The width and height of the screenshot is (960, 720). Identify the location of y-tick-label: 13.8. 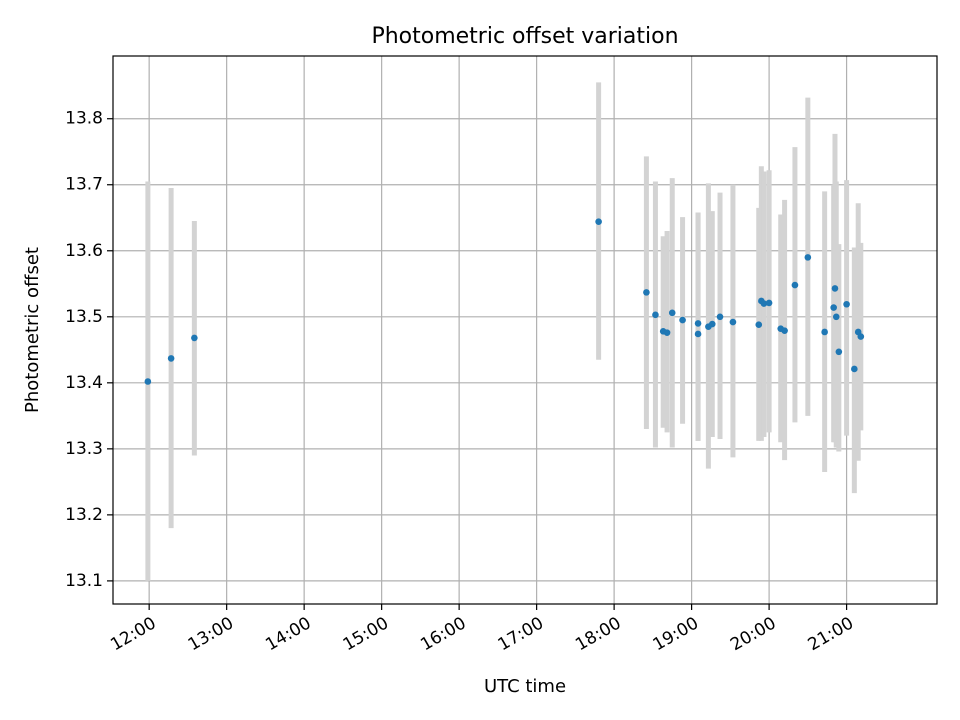
(84, 119).